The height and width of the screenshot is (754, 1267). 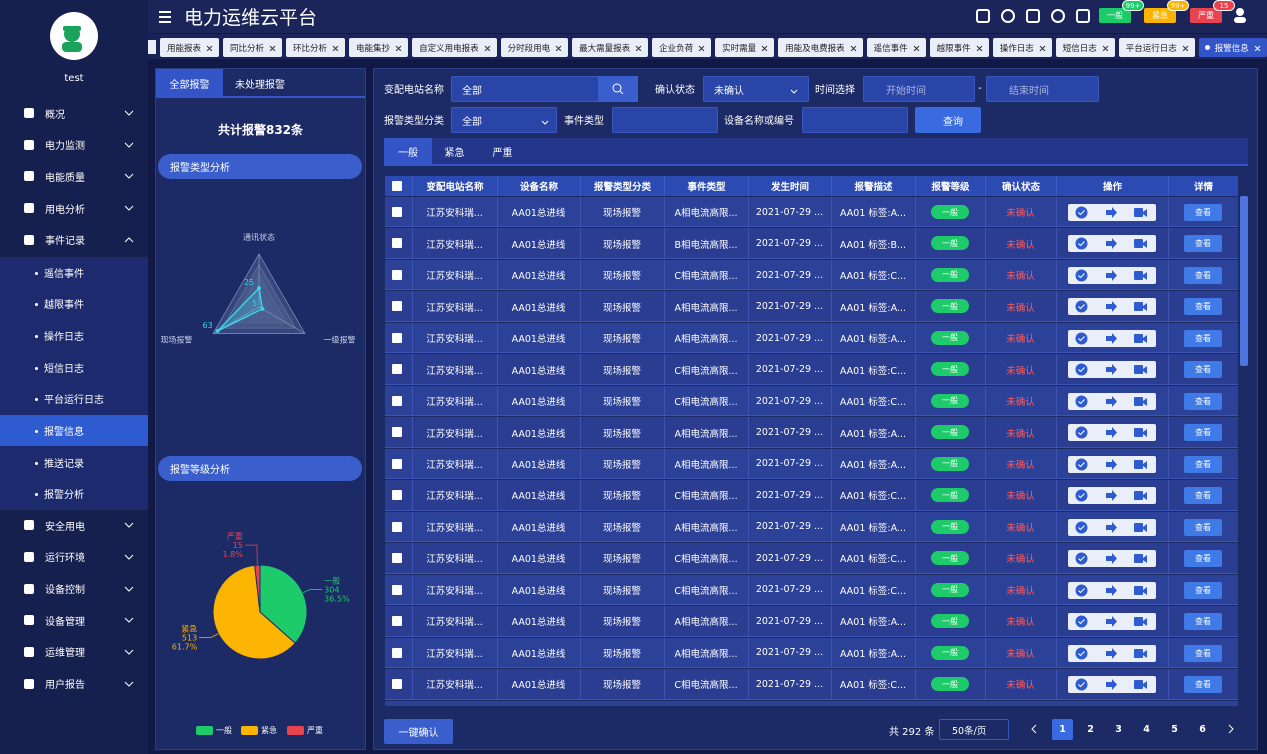 I want to click on menu-item: 用户报告, so click(x=65, y=686).